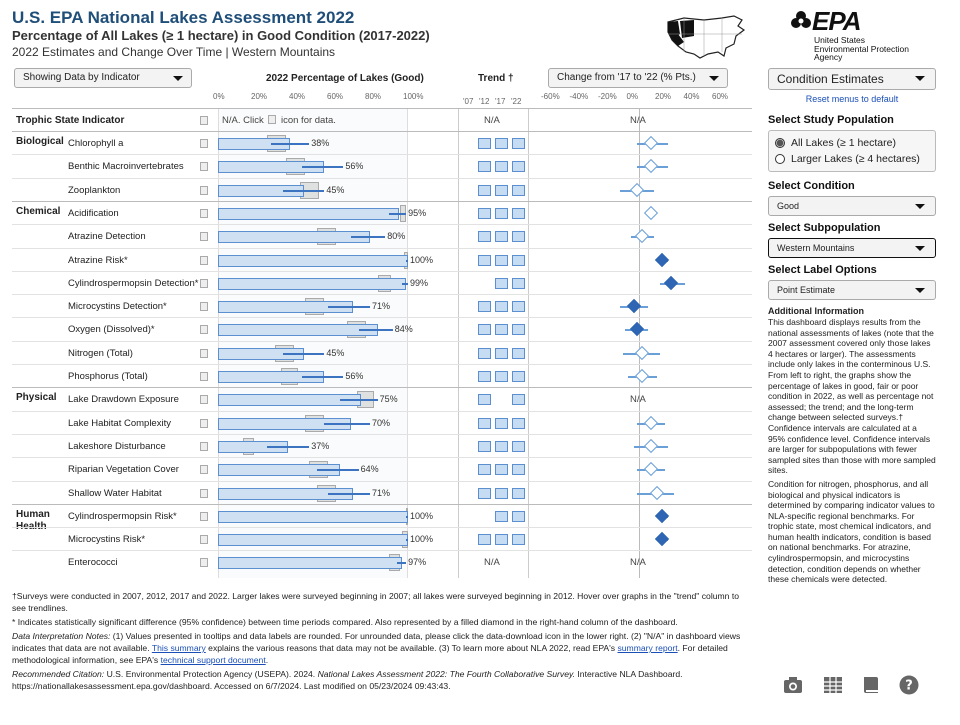  Describe the element at coordinates (909, 685) in the screenshot. I see `help-icon: ?` at that location.